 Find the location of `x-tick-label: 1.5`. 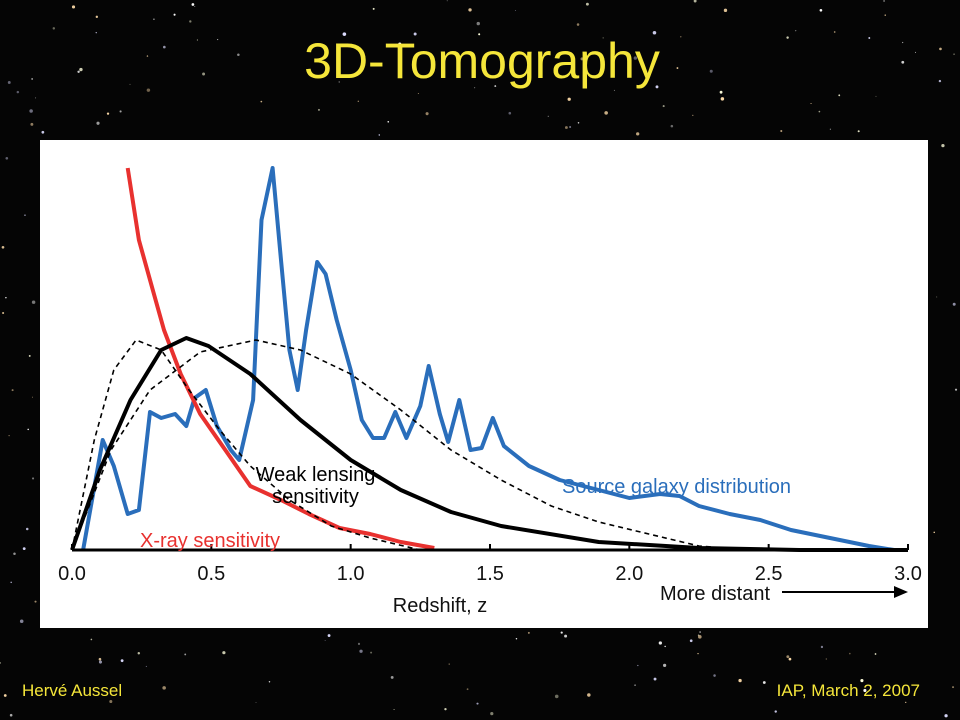

x-tick-label: 1.5 is located at coordinates (490, 574).